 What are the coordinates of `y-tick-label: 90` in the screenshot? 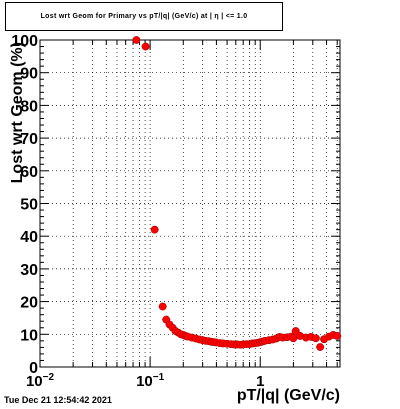 It's located at (29, 74).